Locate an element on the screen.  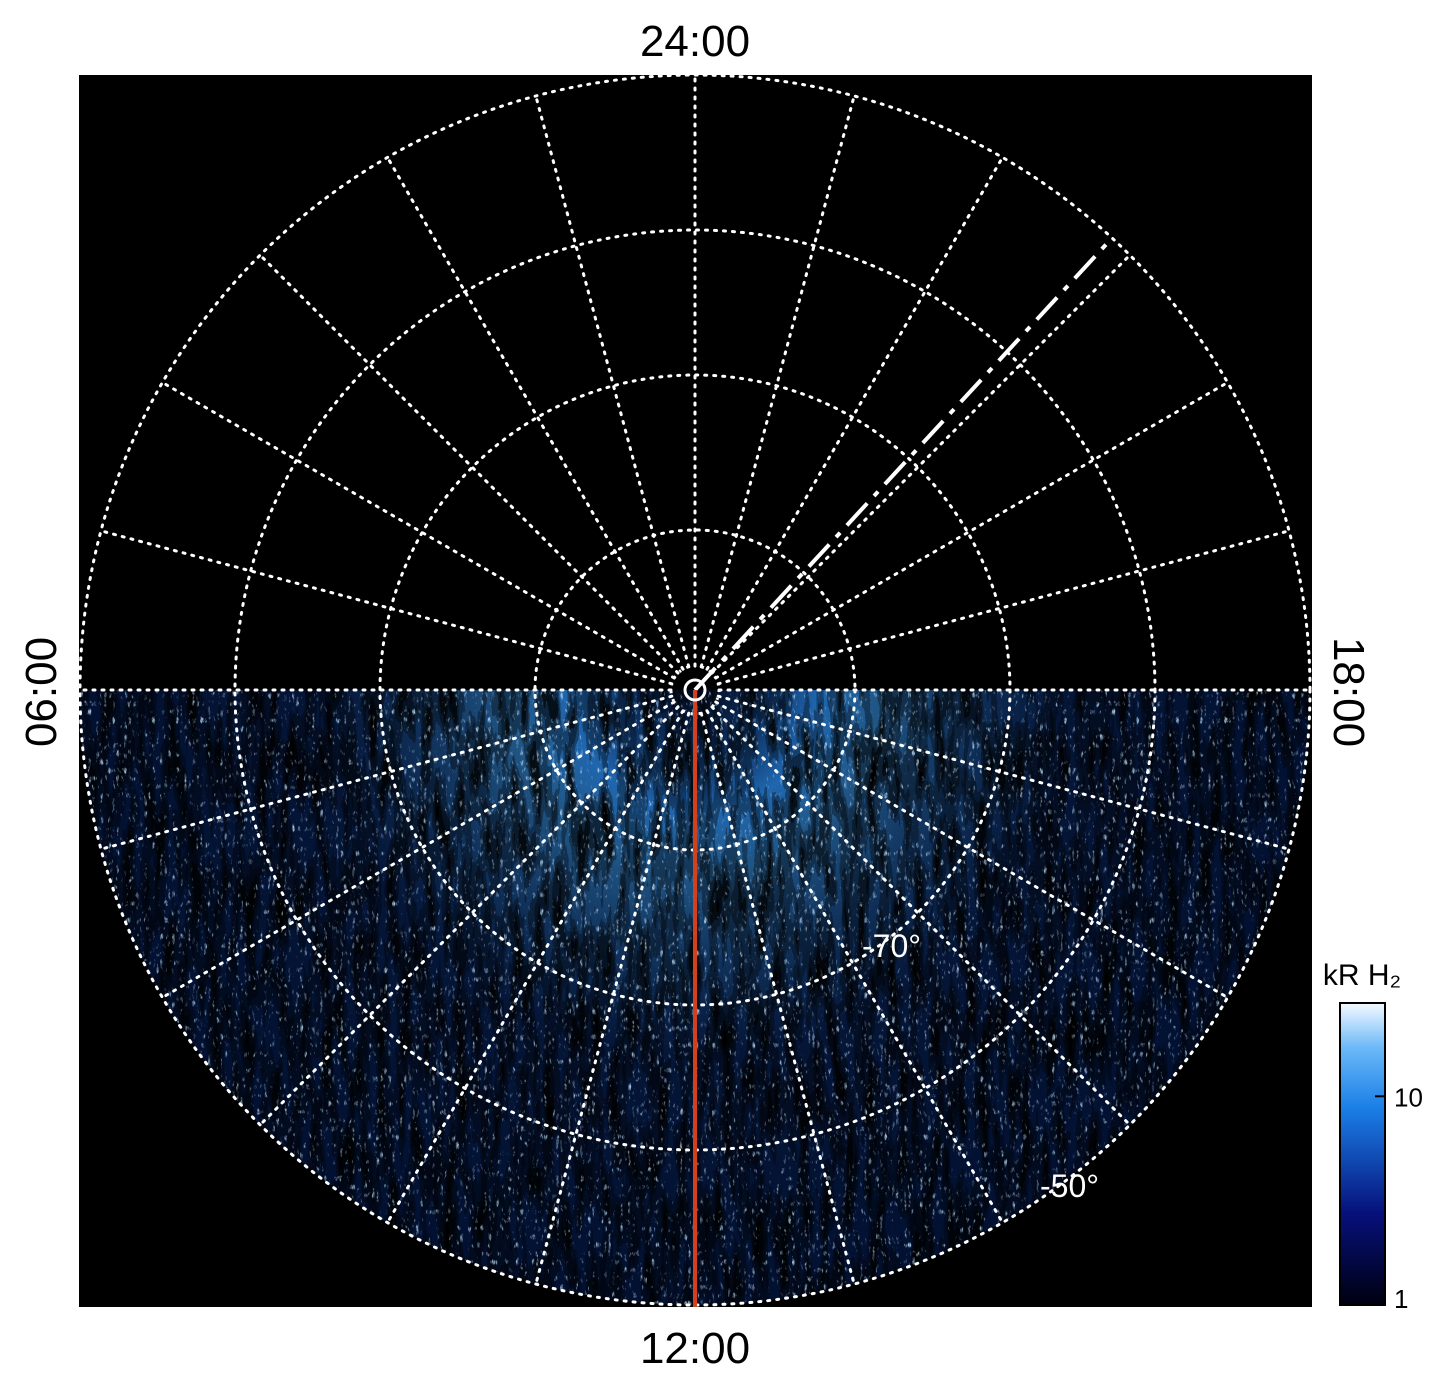
latitude-label: -70° is located at coordinates (891, 946).